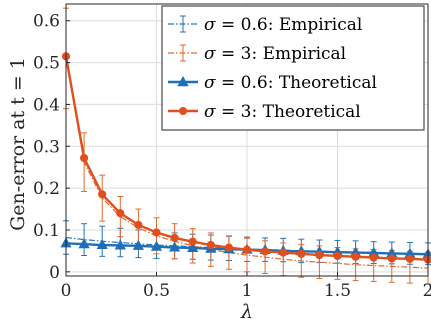  I want to click on y-tick-label: 0.6, so click(46, 22).